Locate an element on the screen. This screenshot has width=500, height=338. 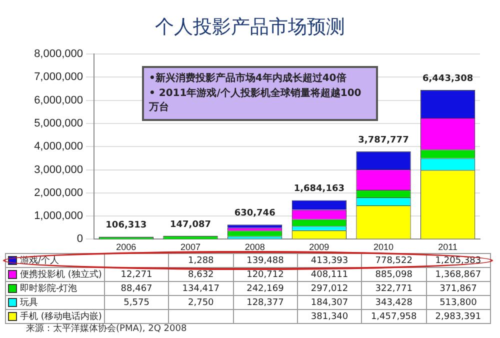
data-label: 134,417 is located at coordinates (201, 289).